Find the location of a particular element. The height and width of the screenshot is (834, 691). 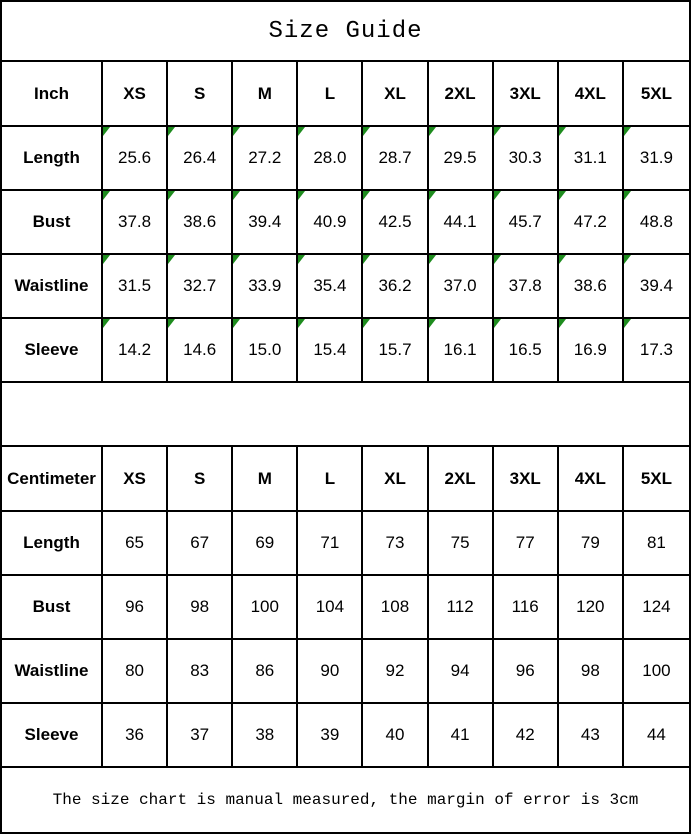

value-cell: 116 is located at coordinates (526, 608).